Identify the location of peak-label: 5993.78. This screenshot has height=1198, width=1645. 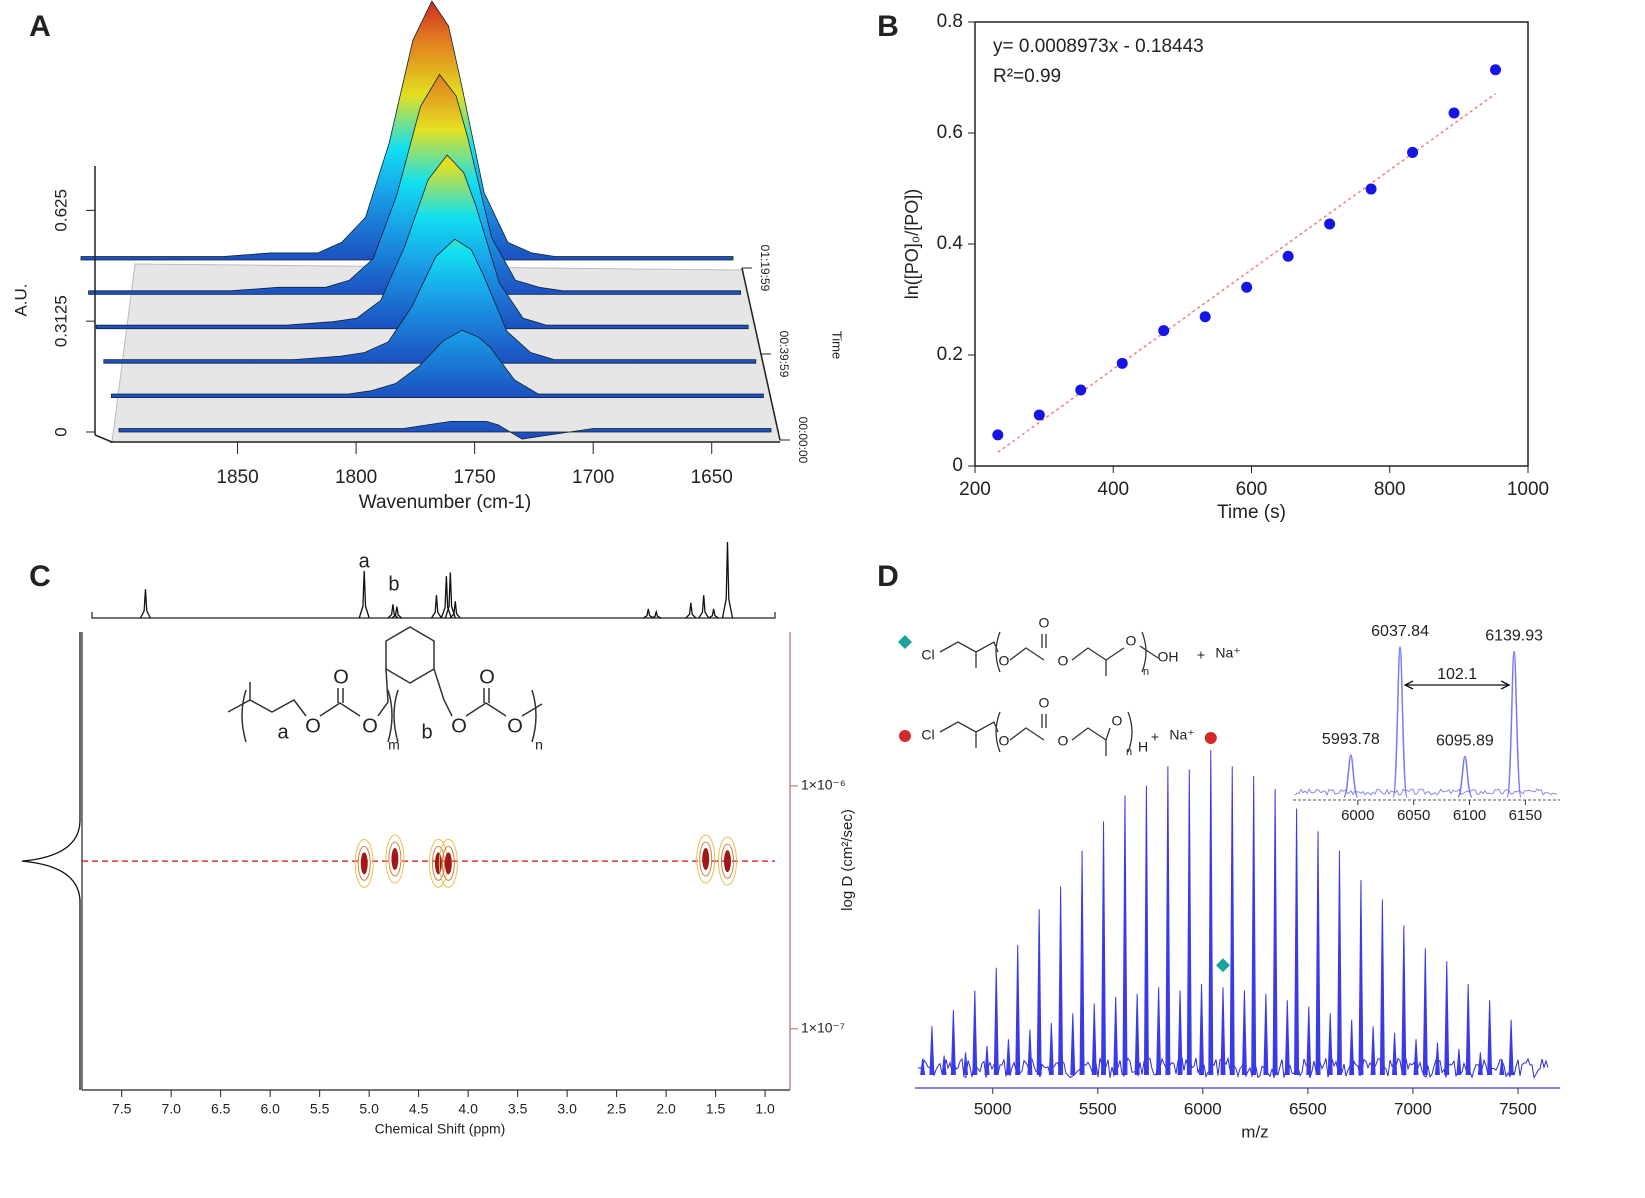
(1351, 739).